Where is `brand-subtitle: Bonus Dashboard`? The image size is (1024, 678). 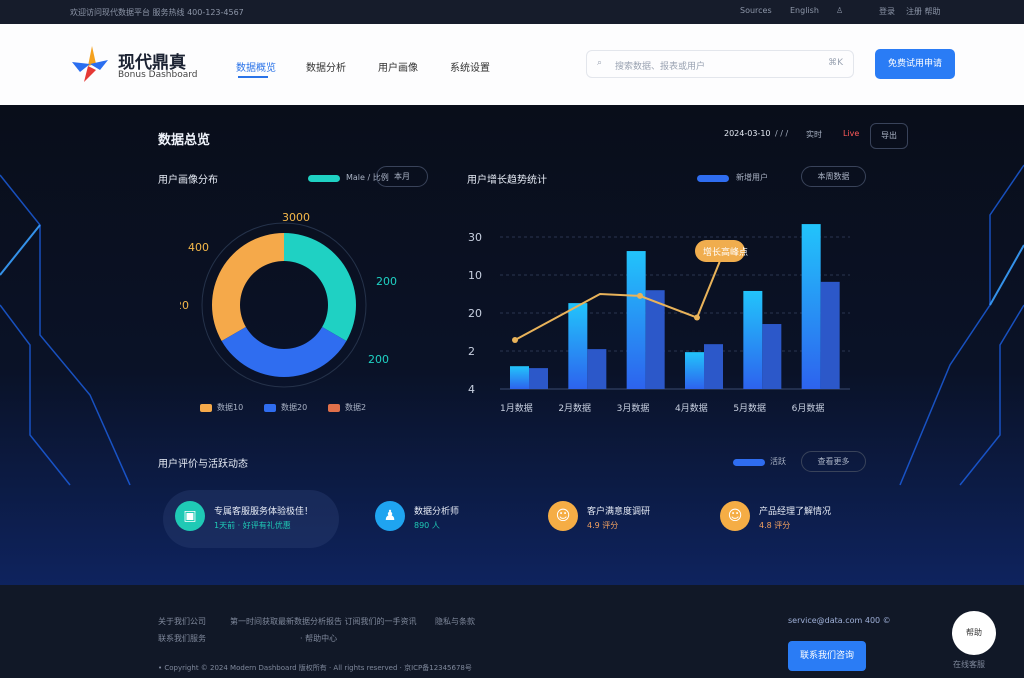 brand-subtitle: Bonus Dashboard is located at coordinates (158, 75).